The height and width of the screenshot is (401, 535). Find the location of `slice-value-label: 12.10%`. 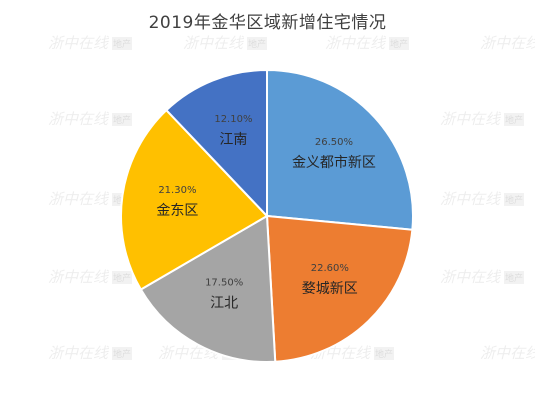

slice-value-label: 12.10% is located at coordinates (233, 119).